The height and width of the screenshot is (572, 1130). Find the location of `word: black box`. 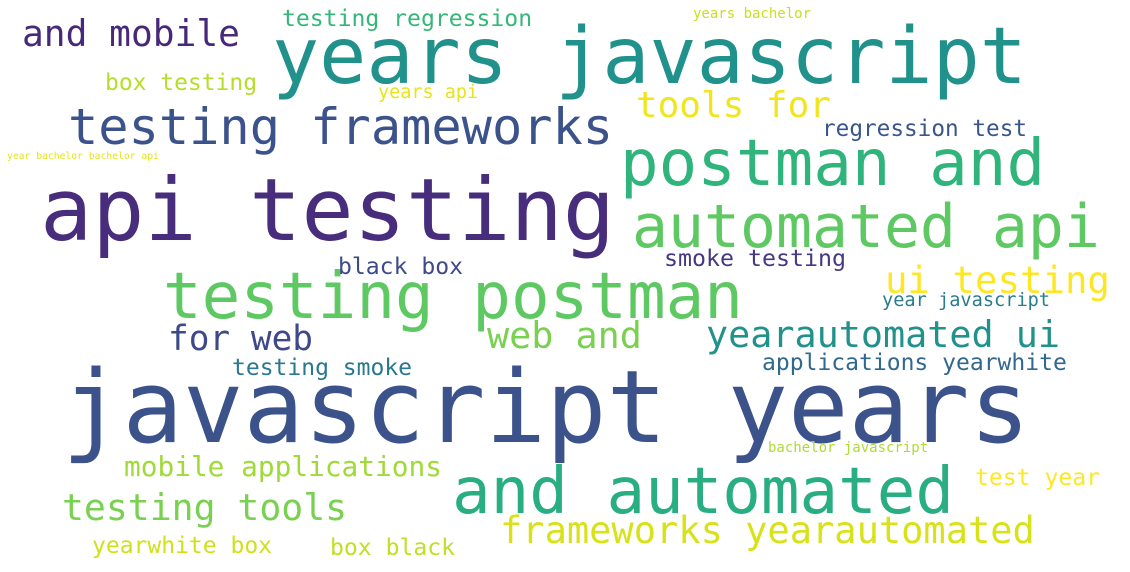

word: black box is located at coordinates (401, 267).